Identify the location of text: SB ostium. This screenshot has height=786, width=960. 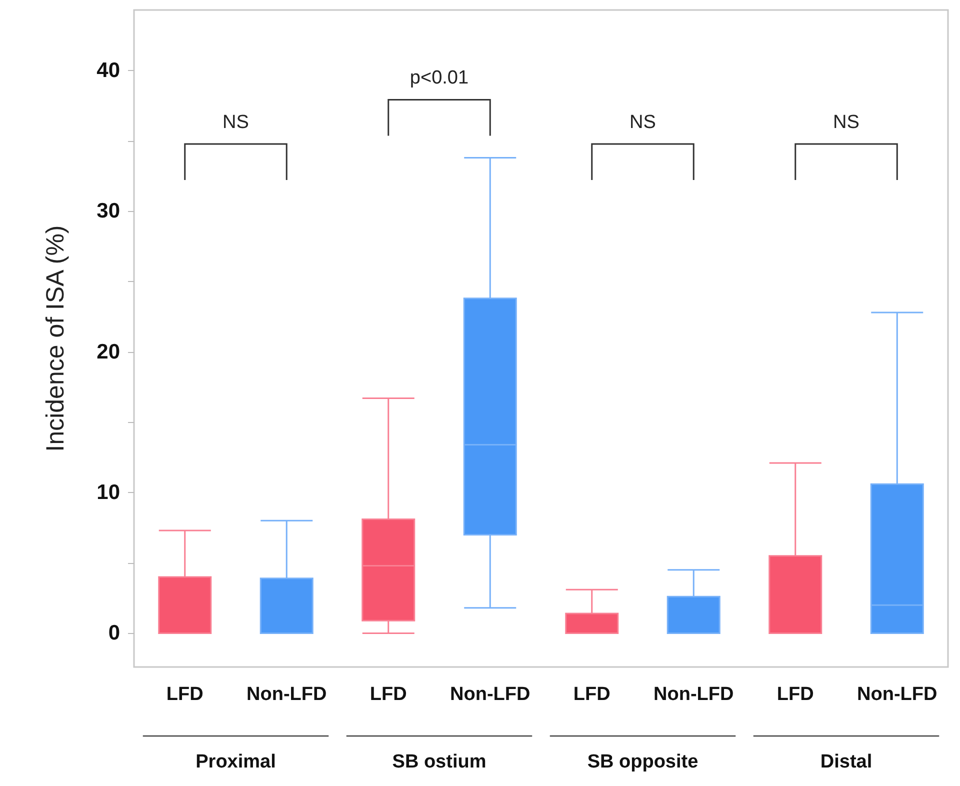
(439, 762).